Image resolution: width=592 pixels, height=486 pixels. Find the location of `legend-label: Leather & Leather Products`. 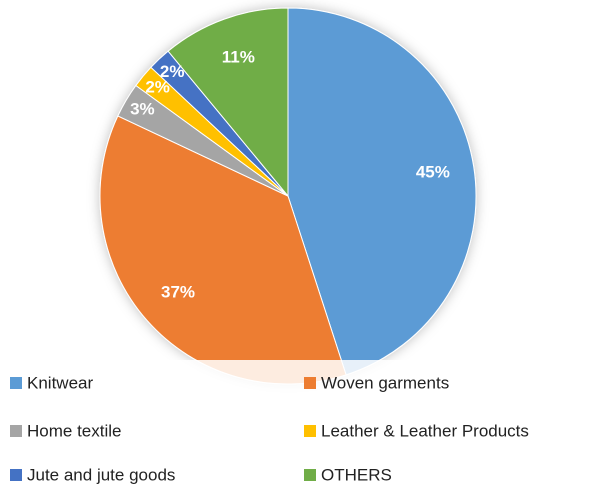

legend-label: Leather & Leather Products is located at coordinates (425, 430).